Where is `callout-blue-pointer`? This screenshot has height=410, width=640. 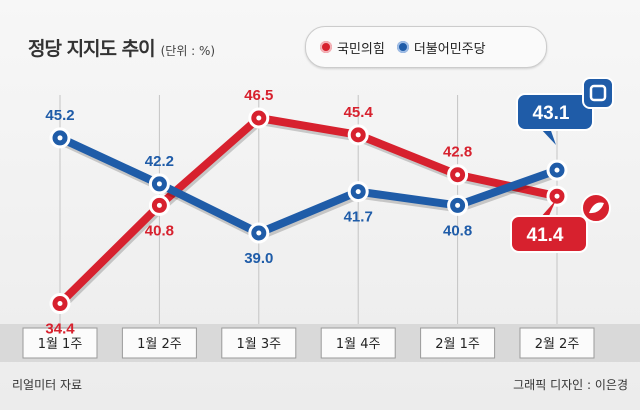 callout-blue-pointer is located at coordinates (548, 136).